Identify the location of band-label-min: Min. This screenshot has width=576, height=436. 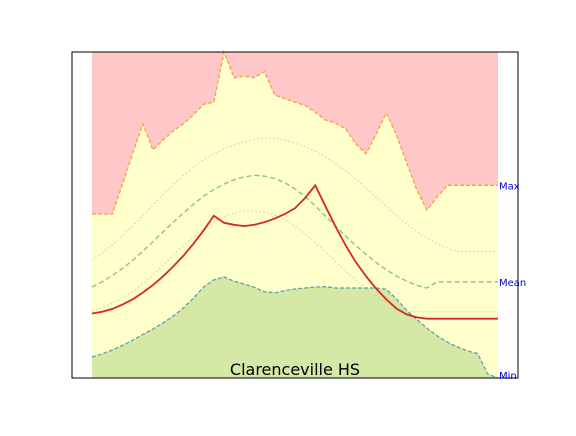
(508, 376).